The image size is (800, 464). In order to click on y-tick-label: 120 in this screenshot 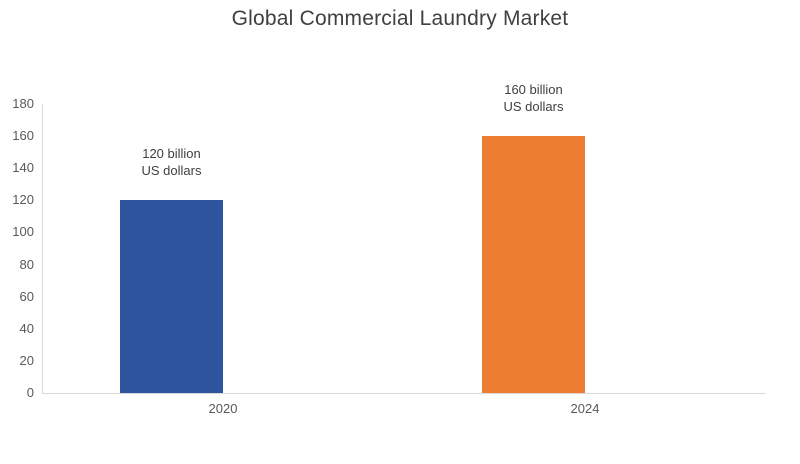, I will do `click(23, 200)`.